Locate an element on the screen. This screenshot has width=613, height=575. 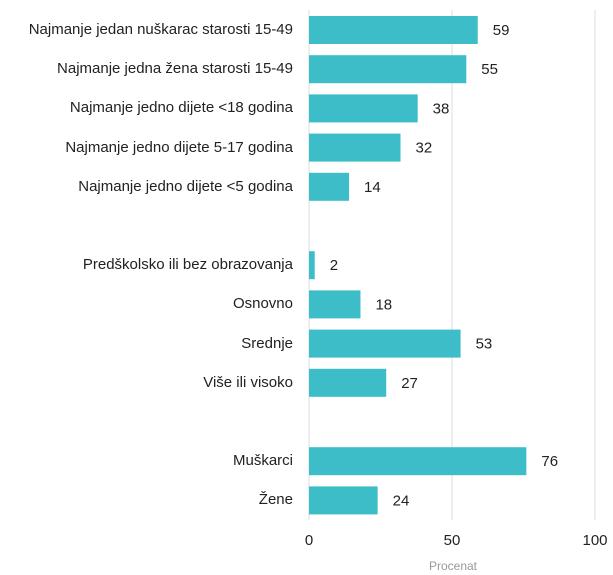
value-label: 38 is located at coordinates (441, 108).